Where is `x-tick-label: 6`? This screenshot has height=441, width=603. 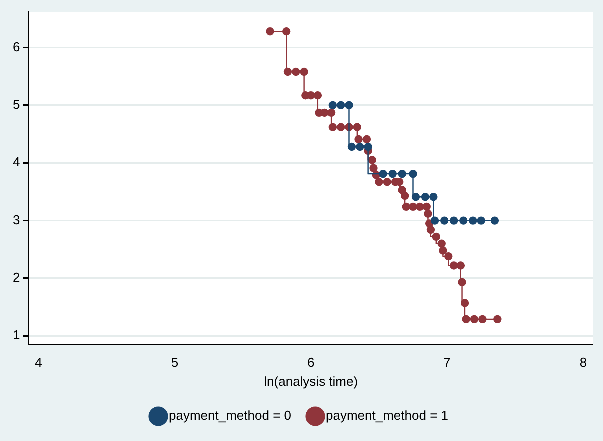 x-tick-label: 6 is located at coordinates (311, 362).